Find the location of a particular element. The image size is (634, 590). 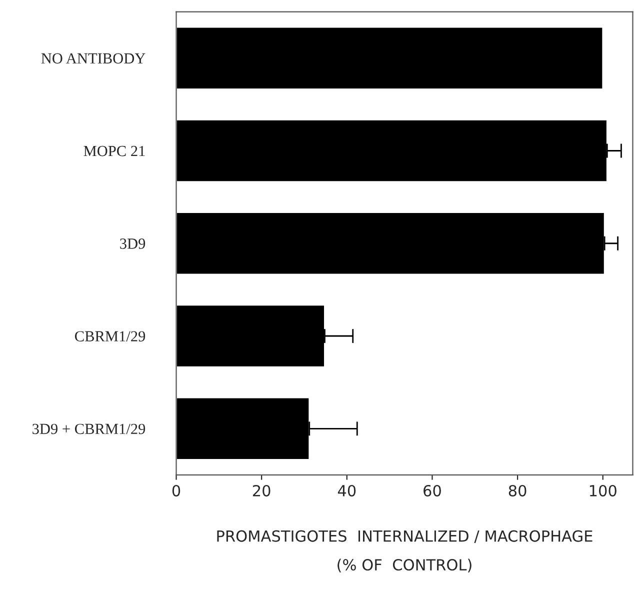

x-tick-label: 20 is located at coordinates (261, 490).